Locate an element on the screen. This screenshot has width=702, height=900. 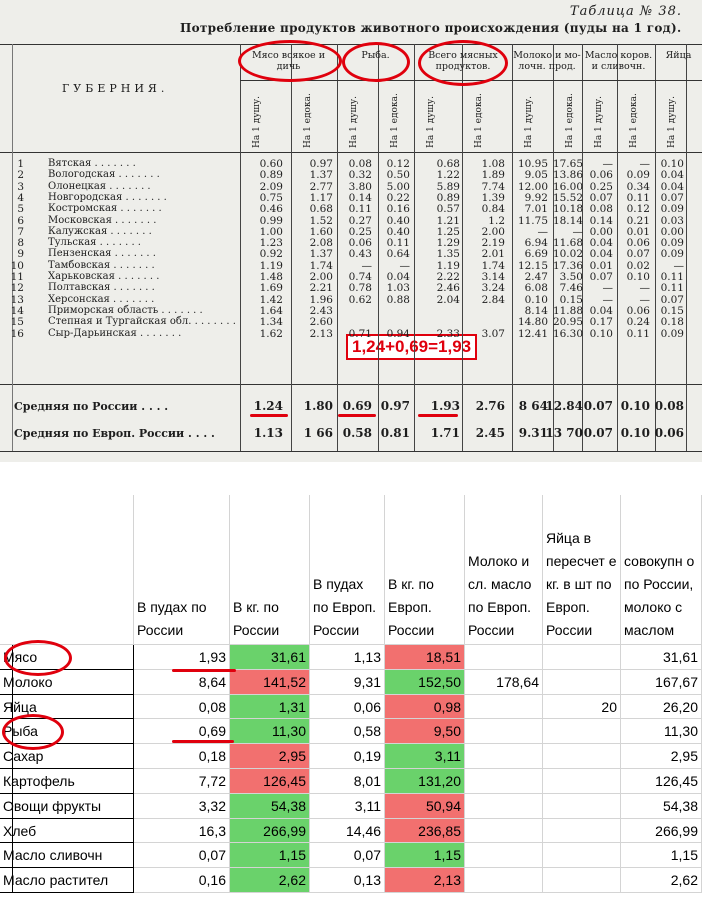
row-label: Овощи фрукты is located at coordinates (67, 806).